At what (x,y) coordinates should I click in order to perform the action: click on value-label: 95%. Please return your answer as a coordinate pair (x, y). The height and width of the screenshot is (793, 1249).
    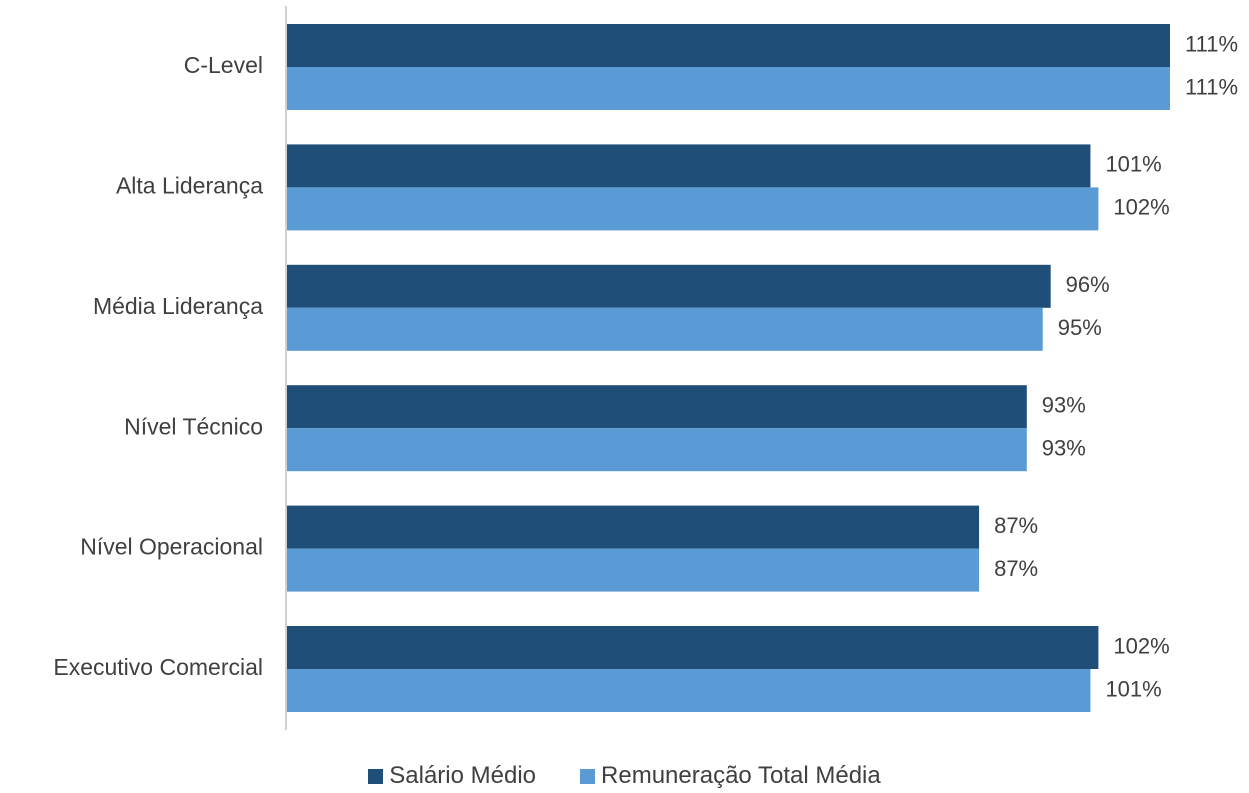
    Looking at the image, I should click on (1080, 327).